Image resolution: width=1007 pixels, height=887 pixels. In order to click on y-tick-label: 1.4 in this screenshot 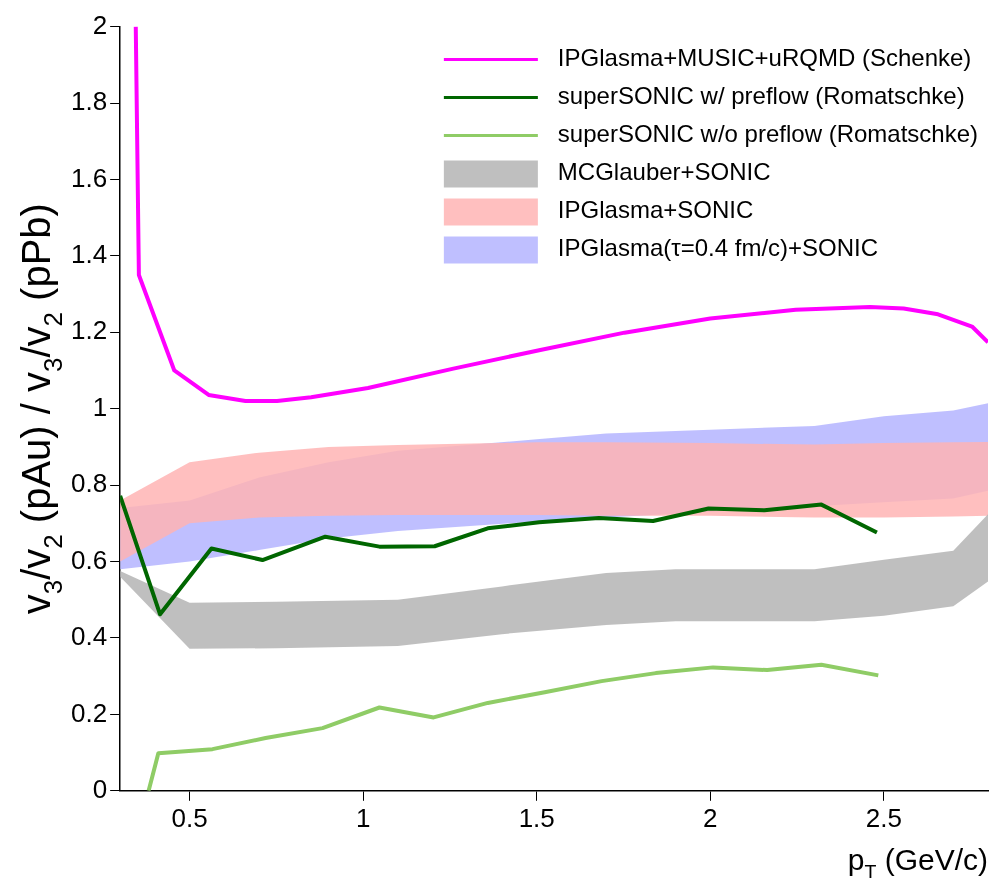, I will do `click(89, 254)`.